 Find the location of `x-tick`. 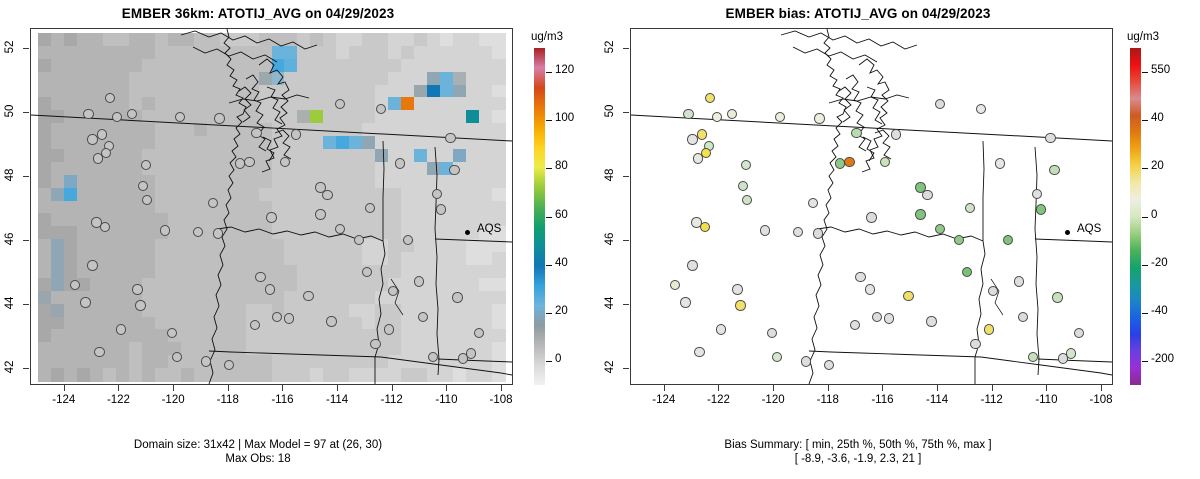

x-tick is located at coordinates (64, 388).